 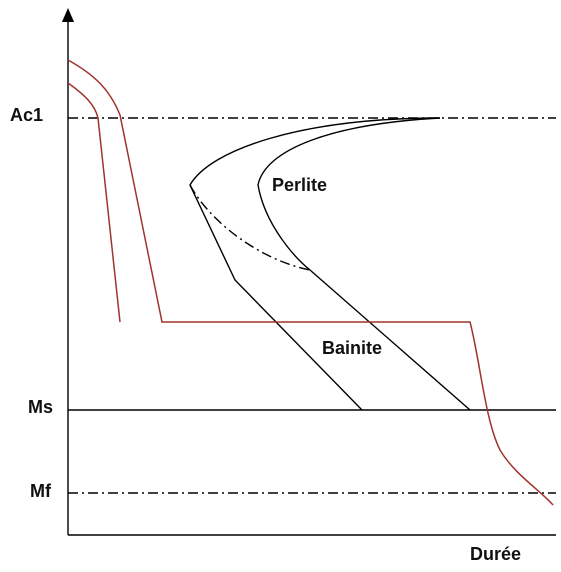 What do you see at coordinates (41, 491) in the screenshot?
I see `mf-label: Mf` at bounding box center [41, 491].